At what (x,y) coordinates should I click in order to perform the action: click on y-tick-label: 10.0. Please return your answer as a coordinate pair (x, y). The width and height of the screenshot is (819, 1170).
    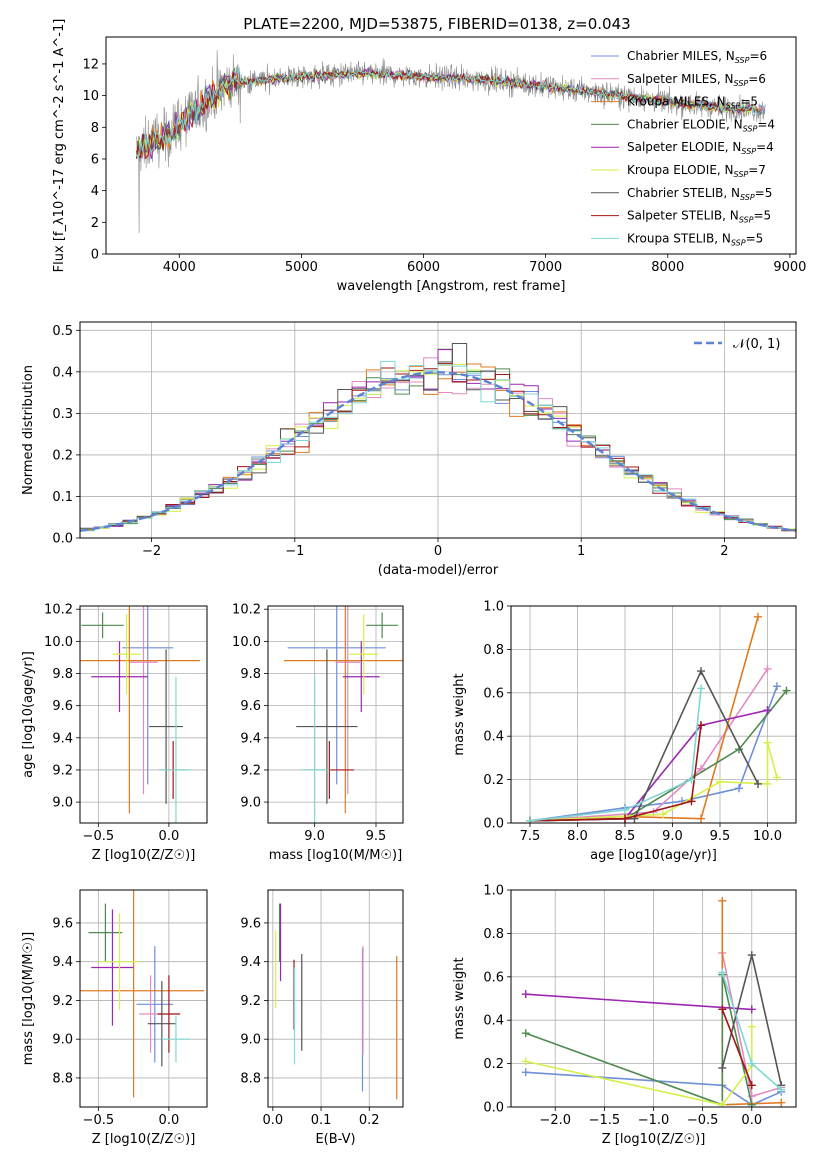
    Looking at the image, I should click on (58, 642).